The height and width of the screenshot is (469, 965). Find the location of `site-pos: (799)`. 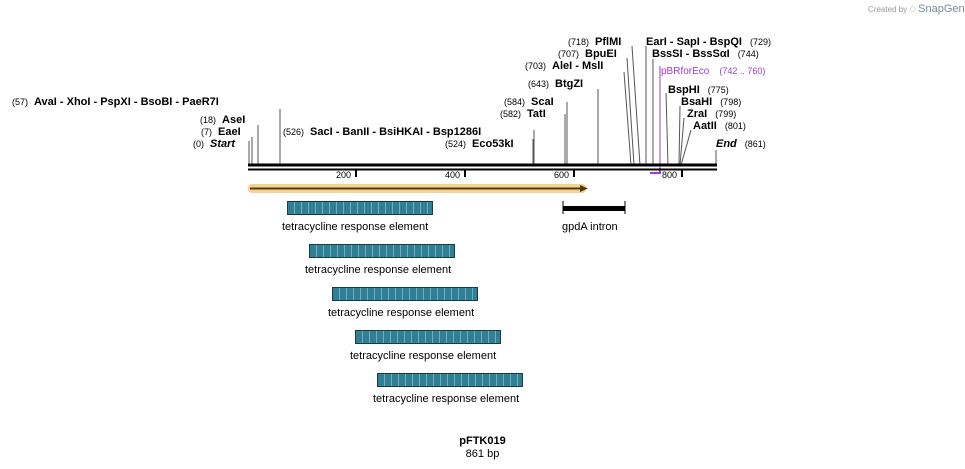

site-pos: (799) is located at coordinates (726, 114).